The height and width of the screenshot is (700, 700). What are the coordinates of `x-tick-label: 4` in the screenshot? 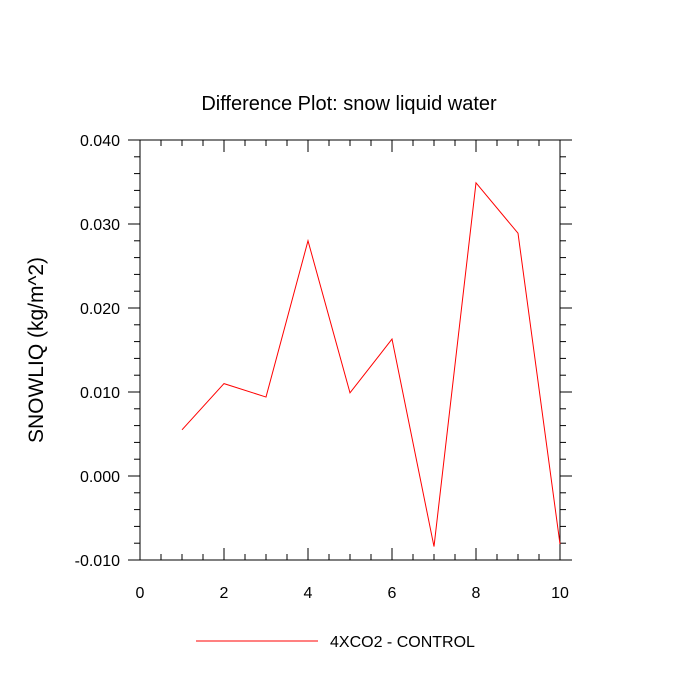 It's located at (308, 593).